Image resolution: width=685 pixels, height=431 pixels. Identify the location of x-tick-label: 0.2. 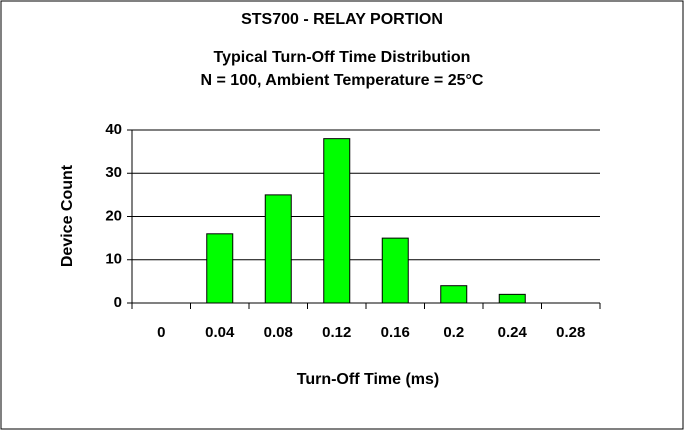
(453, 332).